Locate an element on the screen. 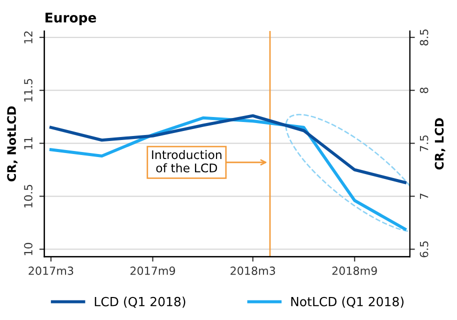  chart-title: Europe is located at coordinates (71, 19).